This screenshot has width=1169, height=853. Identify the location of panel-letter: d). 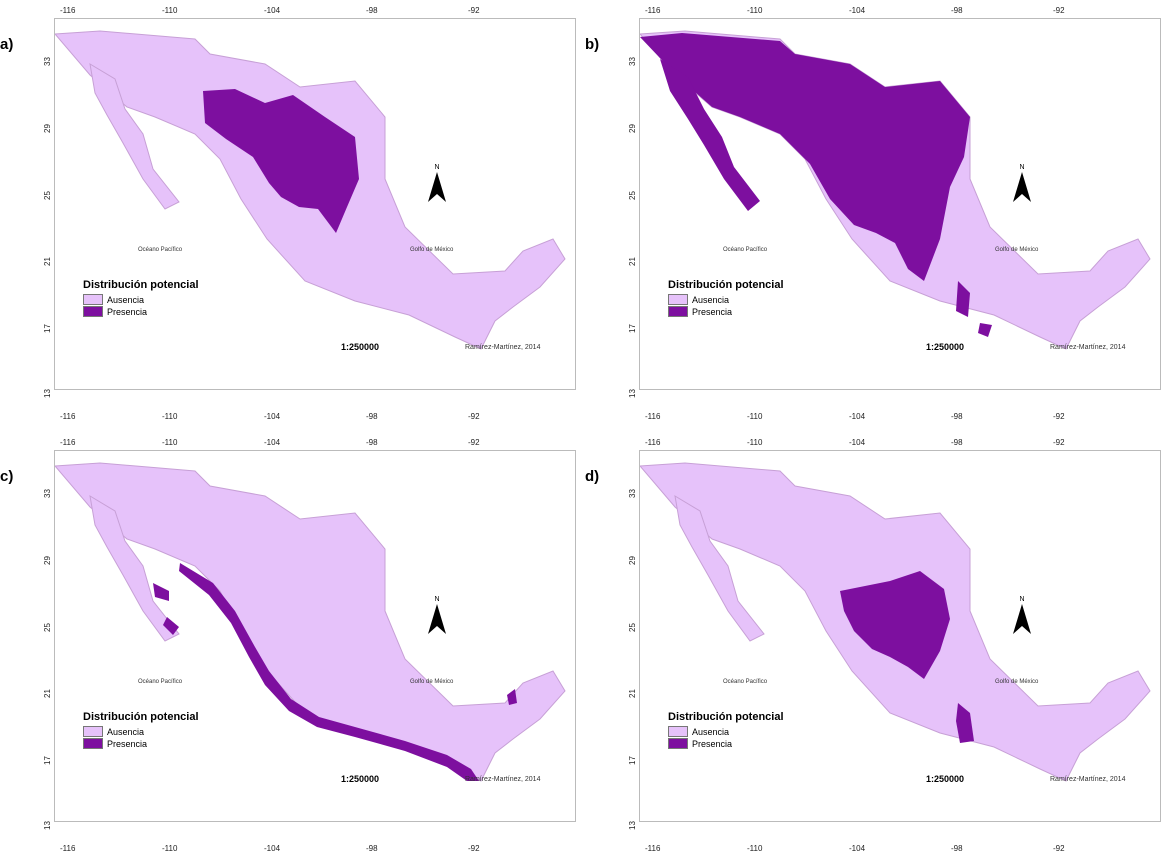
(592, 476).